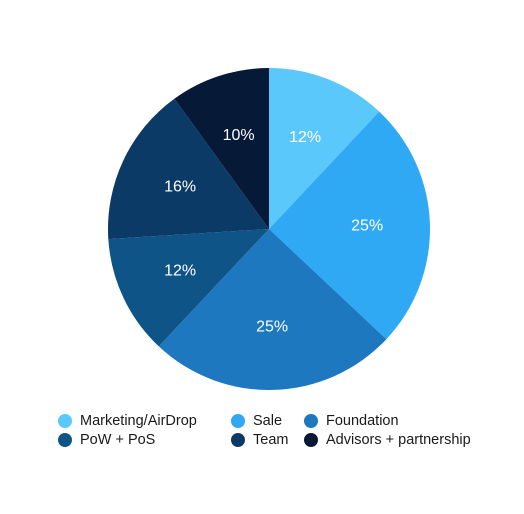 This screenshot has width=524, height=514. What do you see at coordinates (238, 421) in the screenshot?
I see `legend-swatch-sale` at bounding box center [238, 421].